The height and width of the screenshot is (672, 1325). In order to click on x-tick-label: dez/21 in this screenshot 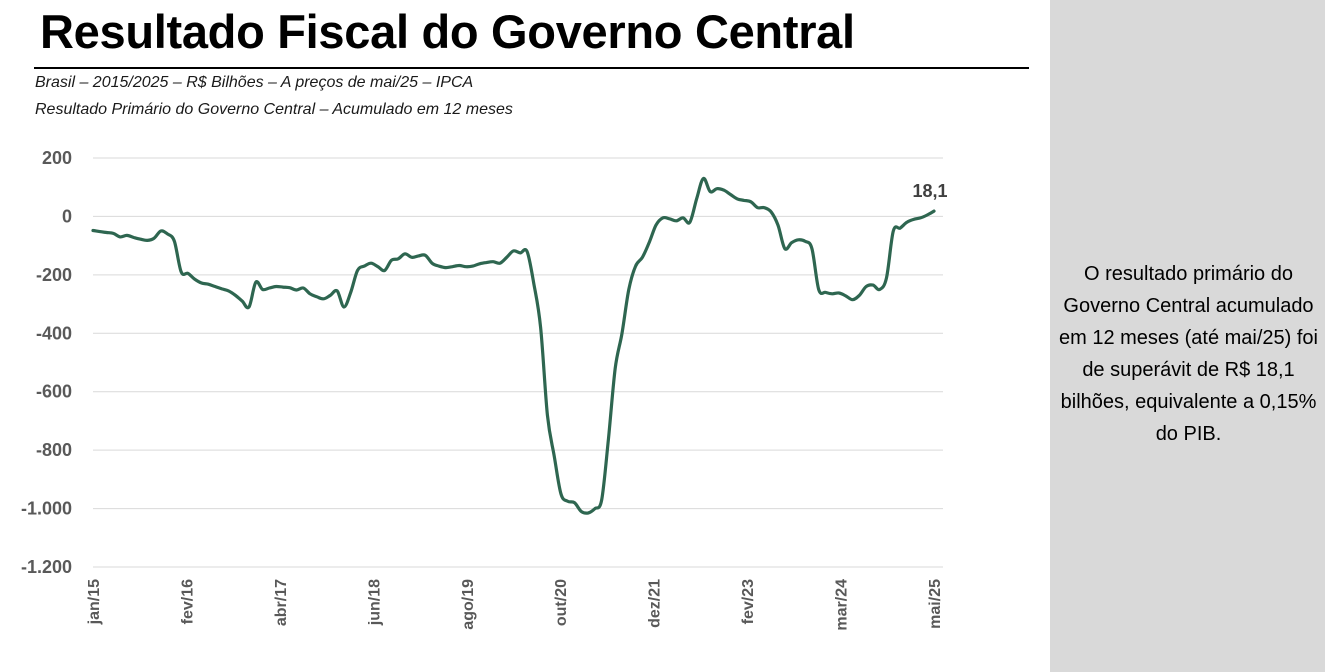, I will do `click(655, 603)`.